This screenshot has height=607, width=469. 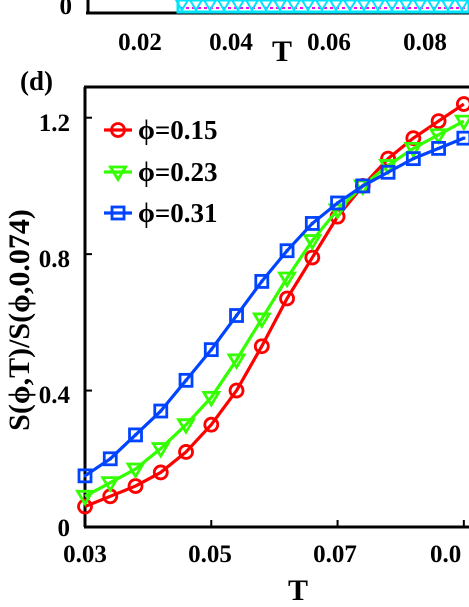 I want to click on series-2-point-11-dot, so click(x=363, y=186).